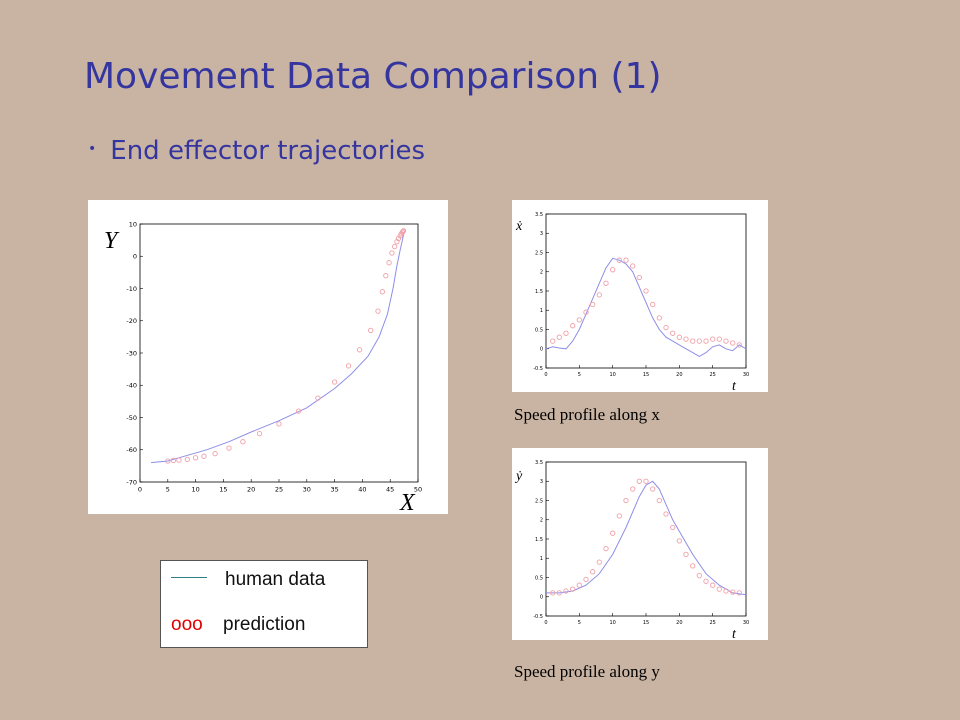  I want to click on y-tick-label: -40, so click(131, 386).